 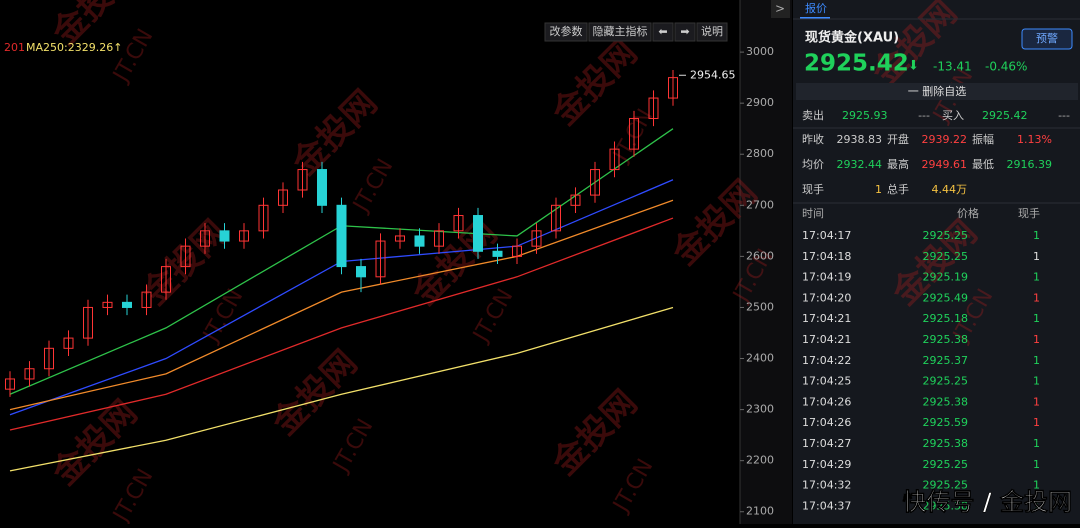 What do you see at coordinates (826, 485) in the screenshot?
I see `trade-time: 17:04:32` at bounding box center [826, 485].